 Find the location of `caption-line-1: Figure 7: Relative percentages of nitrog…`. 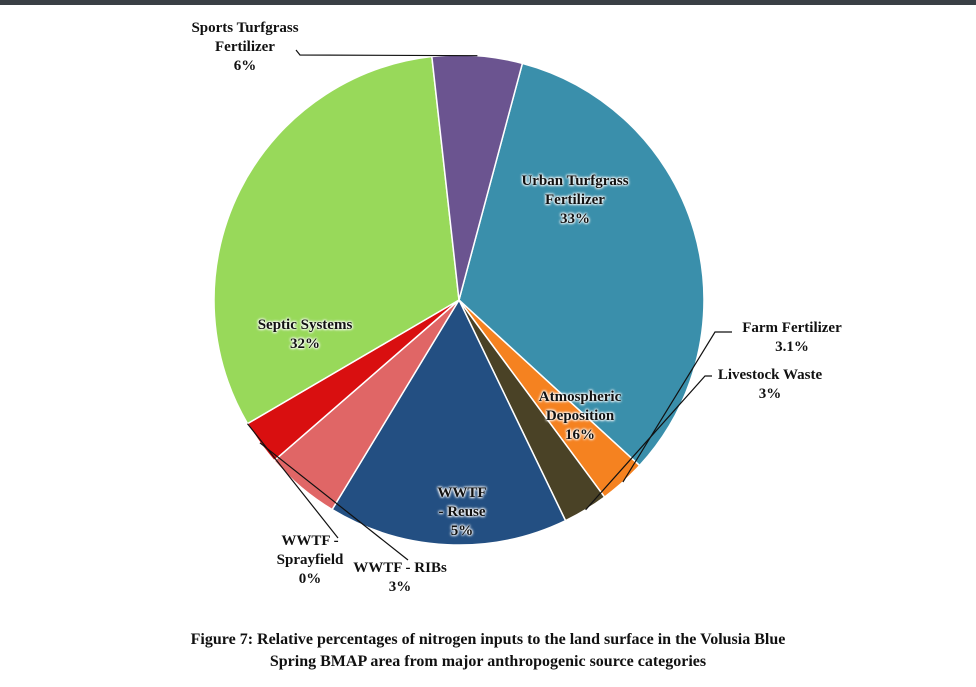

caption-line-1: Figure 7: Relative percentages of nitrog… is located at coordinates (488, 639).